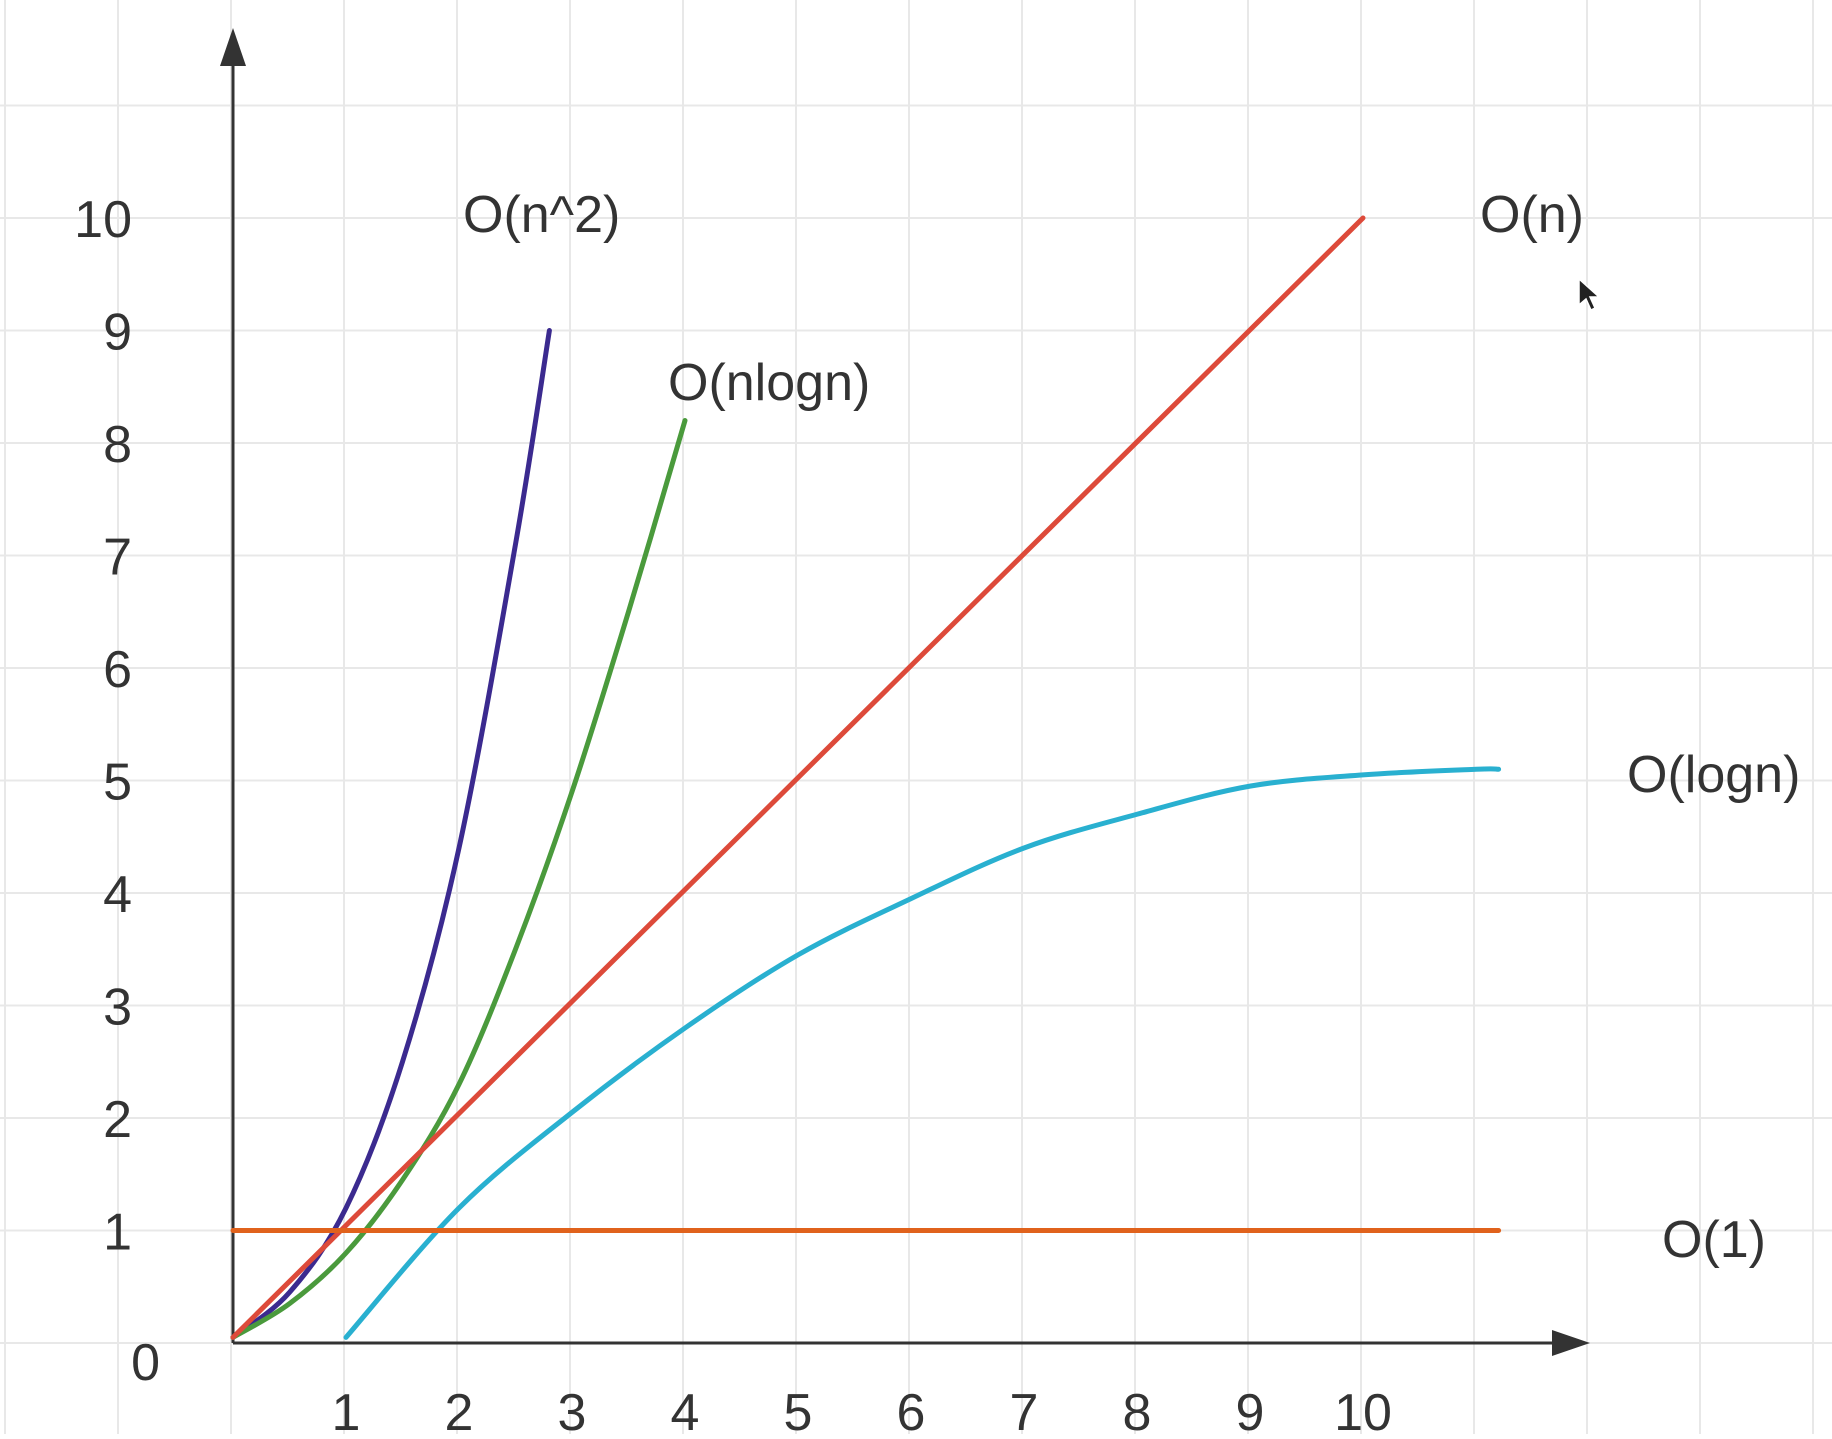 Image resolution: width=1832 pixels, height=1439 pixels. Describe the element at coordinates (459, 1409) in the screenshot. I see `x-tick-label: 2` at that location.